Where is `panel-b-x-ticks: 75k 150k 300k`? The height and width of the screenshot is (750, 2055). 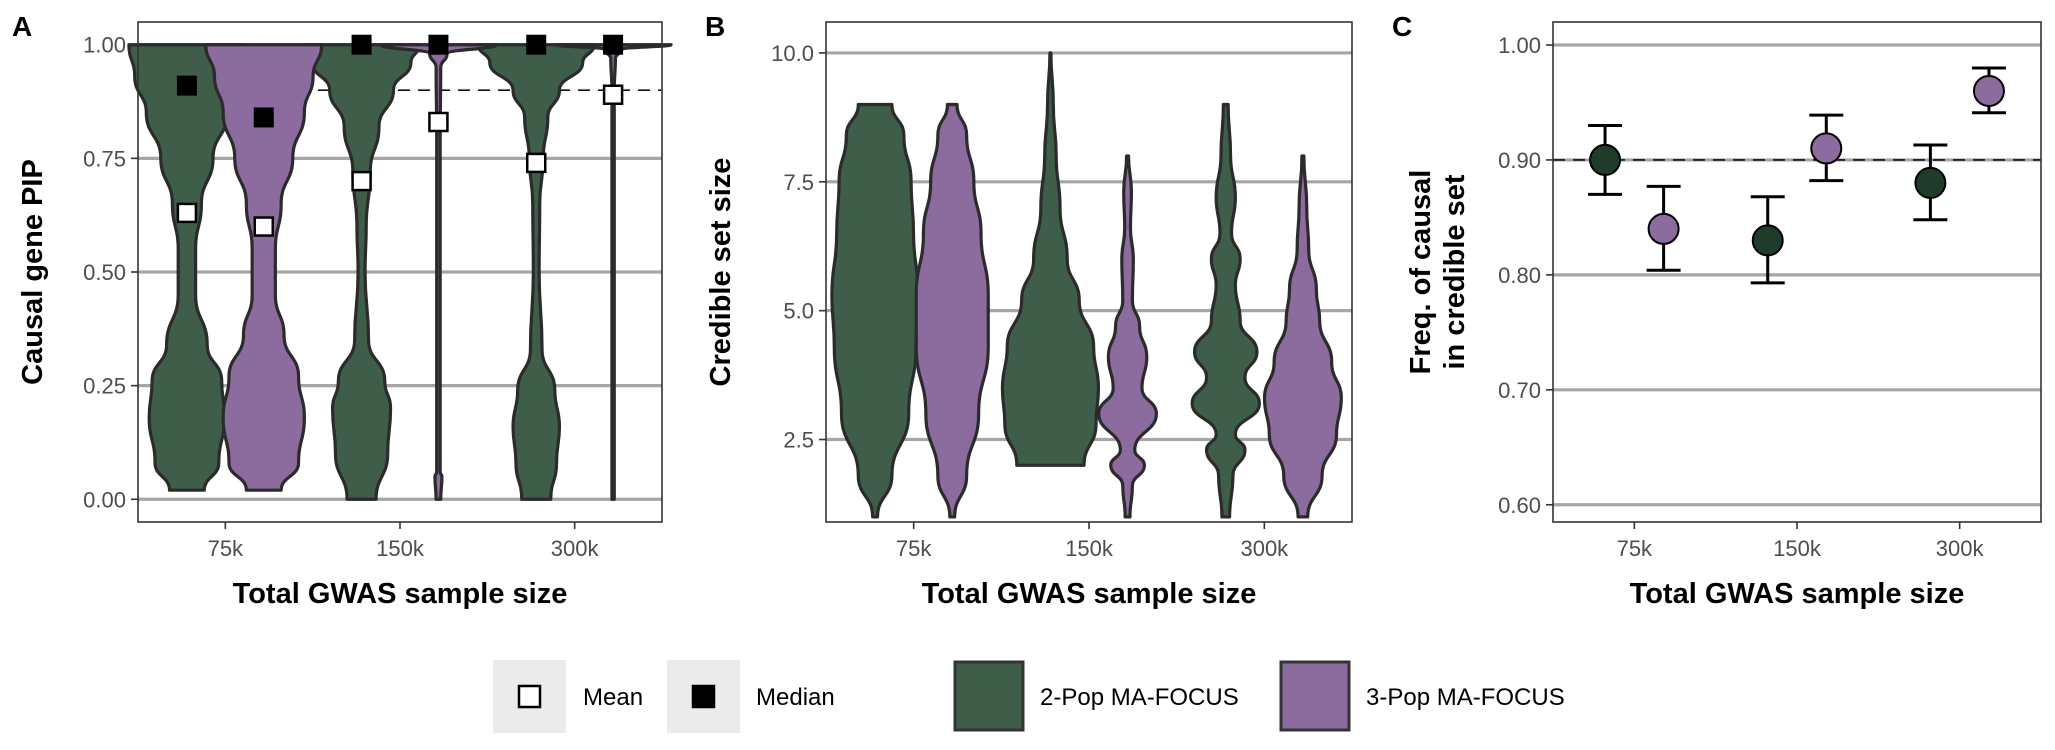
panel-b-x-ticks: 75k 150k 300k is located at coordinates (1092, 541).